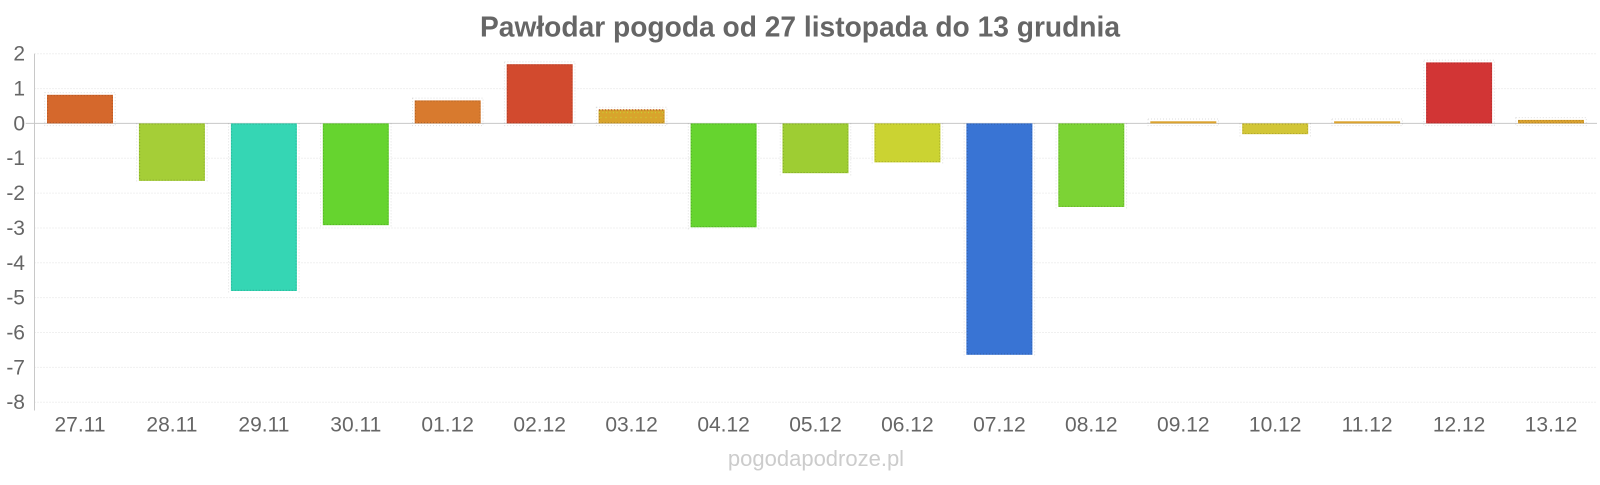  I want to click on svg-text: -2, so click(15, 193).